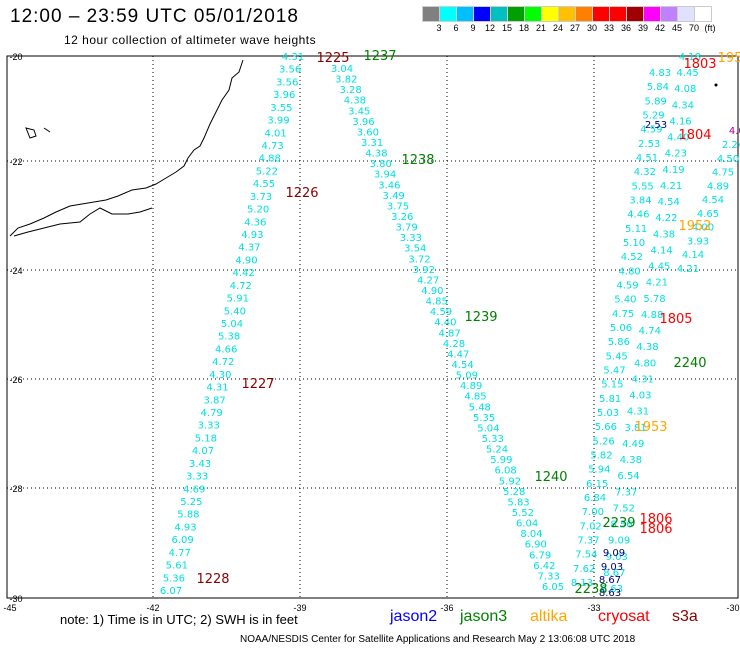 The width and height of the screenshot is (740, 650). Describe the element at coordinates (15, 599) in the screenshot. I see `latitude-label: -30` at that location.